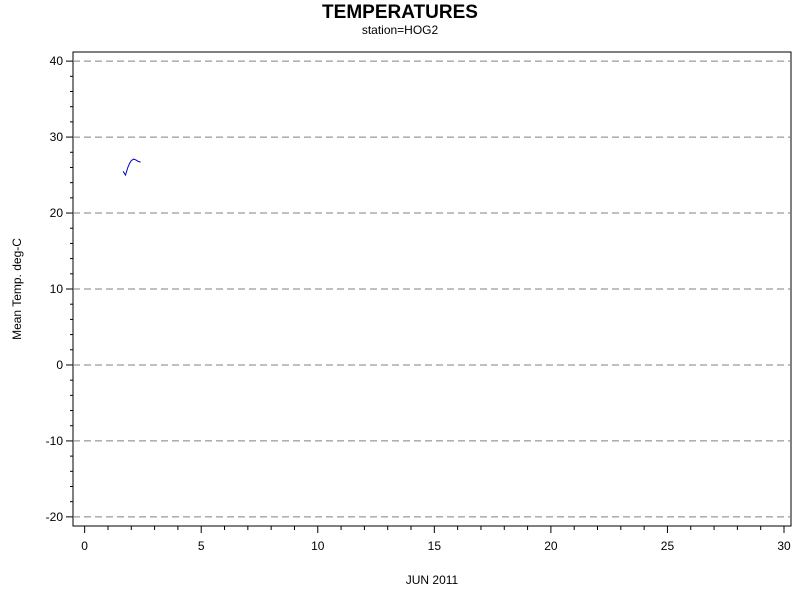 This screenshot has width=800, height=600. What do you see at coordinates (59, 365) in the screenshot?
I see `y-tick-label: 0` at bounding box center [59, 365].